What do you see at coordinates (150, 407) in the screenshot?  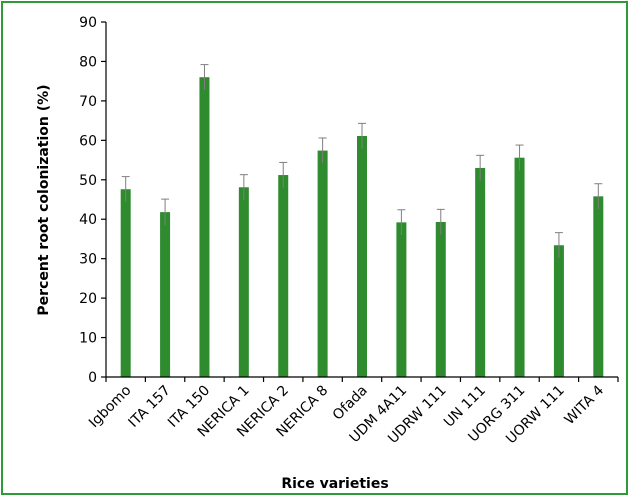 I see `x-tick-label: ITA 157` at bounding box center [150, 407].